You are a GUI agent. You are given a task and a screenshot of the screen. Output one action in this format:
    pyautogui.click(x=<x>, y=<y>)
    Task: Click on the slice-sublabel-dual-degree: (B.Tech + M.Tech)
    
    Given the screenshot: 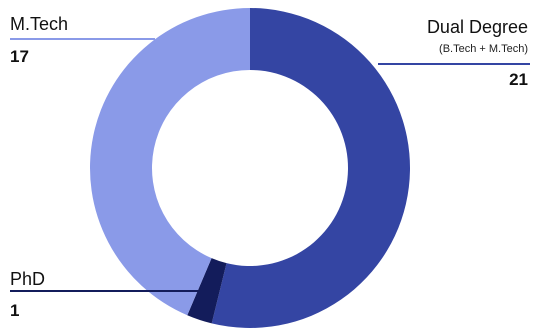 What is the action you would take?
    pyautogui.click(x=483, y=49)
    